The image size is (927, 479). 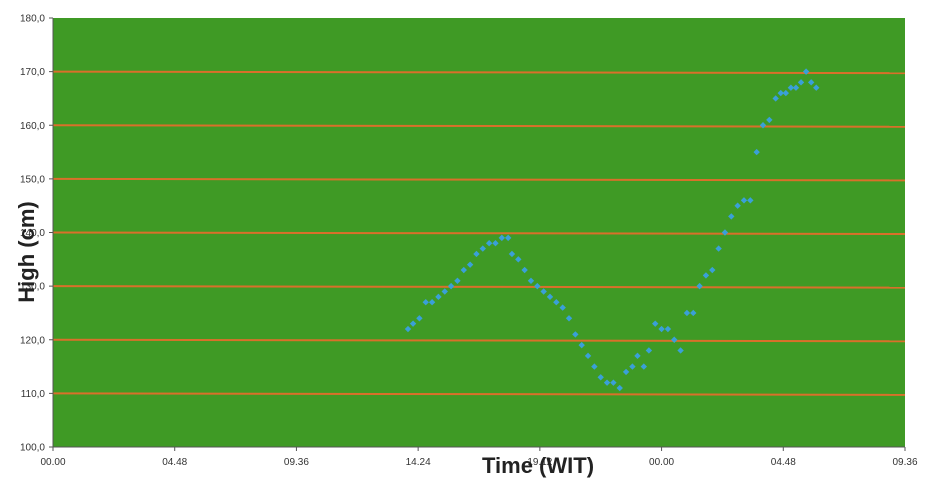 I want to click on y-tick-label: 160,0, so click(x=32, y=126).